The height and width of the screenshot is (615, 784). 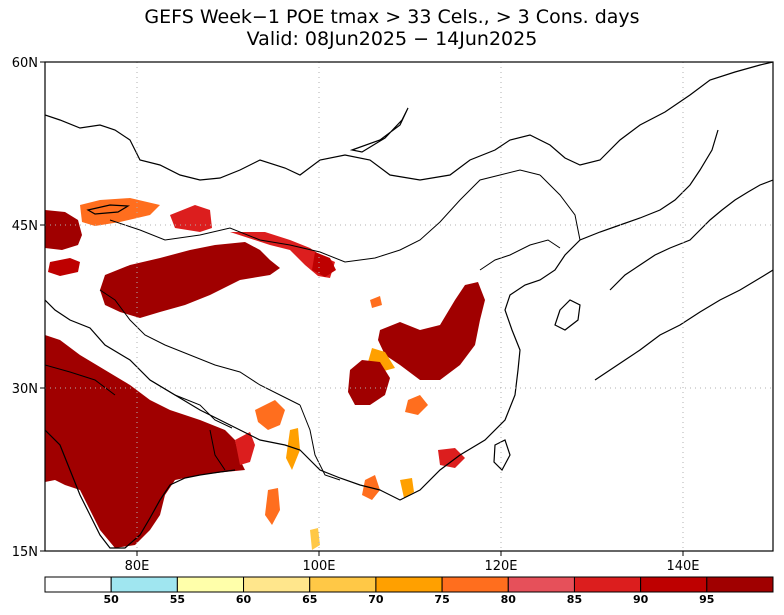 I want to click on shade-sichuan, so click(x=369, y=382).